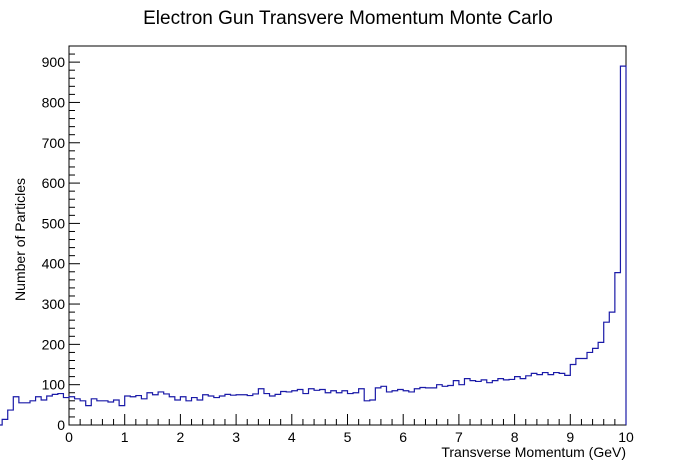  Describe the element at coordinates (20, 239) in the screenshot. I see `y-axis-label: Number of Particles` at that location.